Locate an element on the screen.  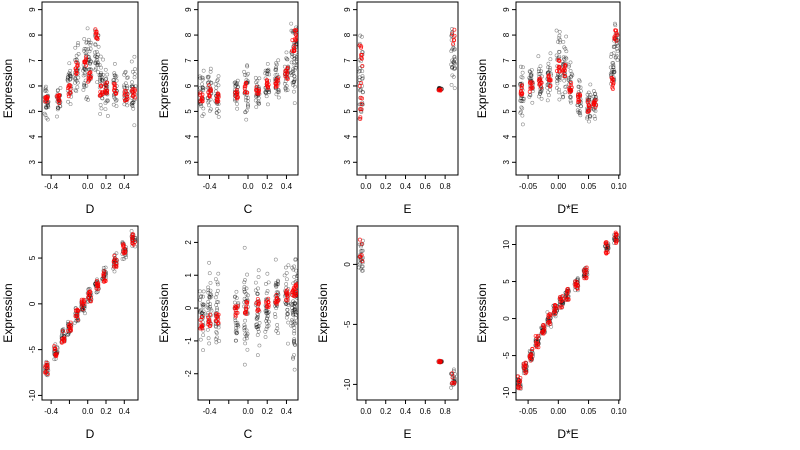
x-tick-label: 0.0 is located at coordinates (366, 411).